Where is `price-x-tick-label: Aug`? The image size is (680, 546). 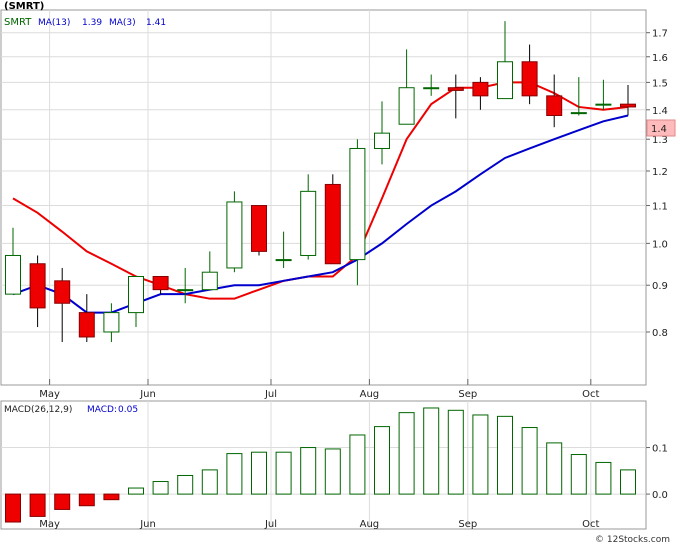
price-x-tick-label: Aug is located at coordinates (370, 394).